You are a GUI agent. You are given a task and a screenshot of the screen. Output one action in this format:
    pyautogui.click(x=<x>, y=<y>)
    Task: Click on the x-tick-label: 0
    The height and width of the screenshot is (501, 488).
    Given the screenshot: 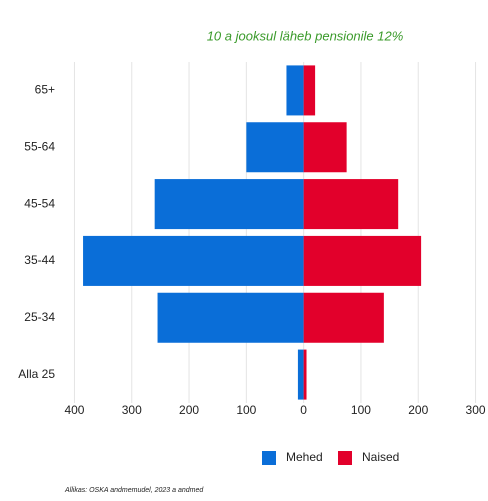 What is the action you would take?
    pyautogui.click(x=303, y=410)
    